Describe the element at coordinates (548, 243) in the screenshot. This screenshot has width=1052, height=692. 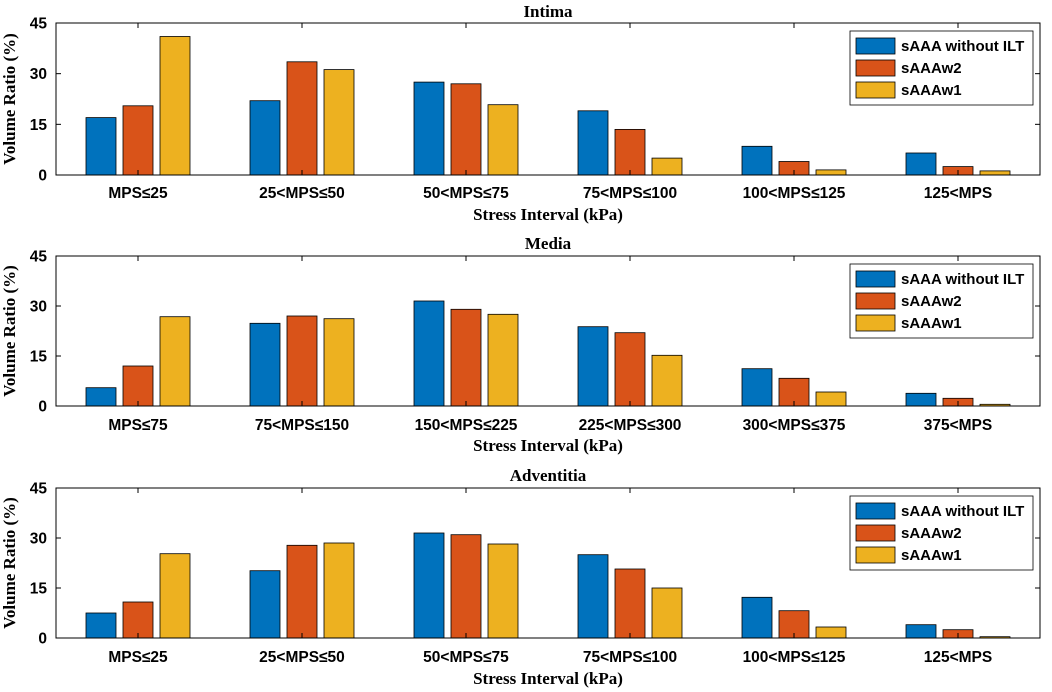
I see `chart-title: Media` at that location.